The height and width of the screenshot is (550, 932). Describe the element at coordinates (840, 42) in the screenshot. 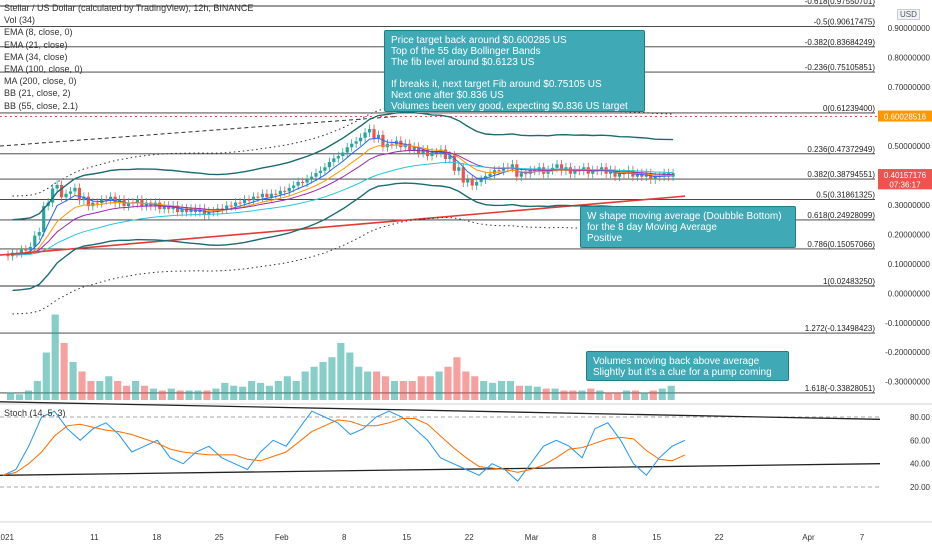

I see `fib-level-label: -0.382(0.83684249)` at that location.